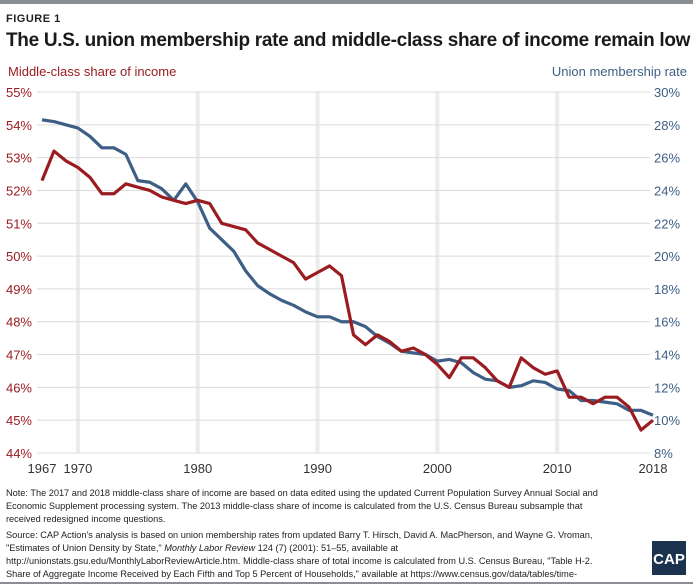 The width and height of the screenshot is (693, 584). Describe the element at coordinates (669, 558) in the screenshot. I see `cap-logo: CAP` at that location.